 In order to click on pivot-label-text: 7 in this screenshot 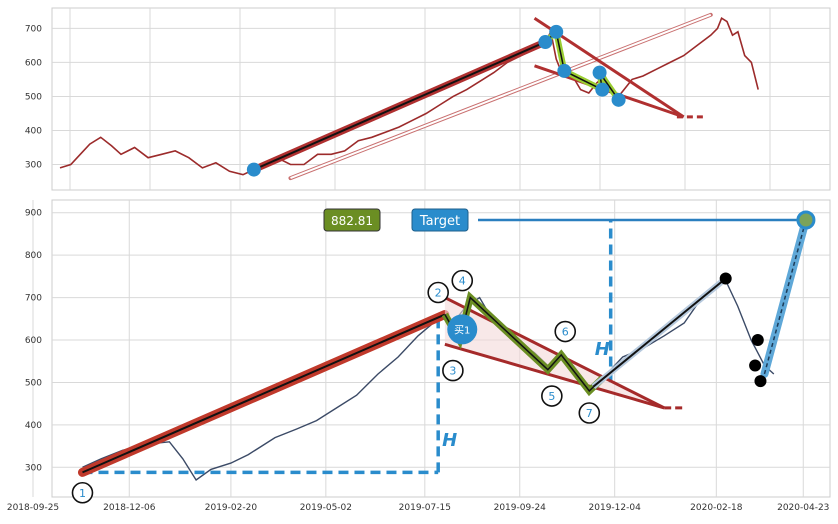, I will do `click(589, 413)`.